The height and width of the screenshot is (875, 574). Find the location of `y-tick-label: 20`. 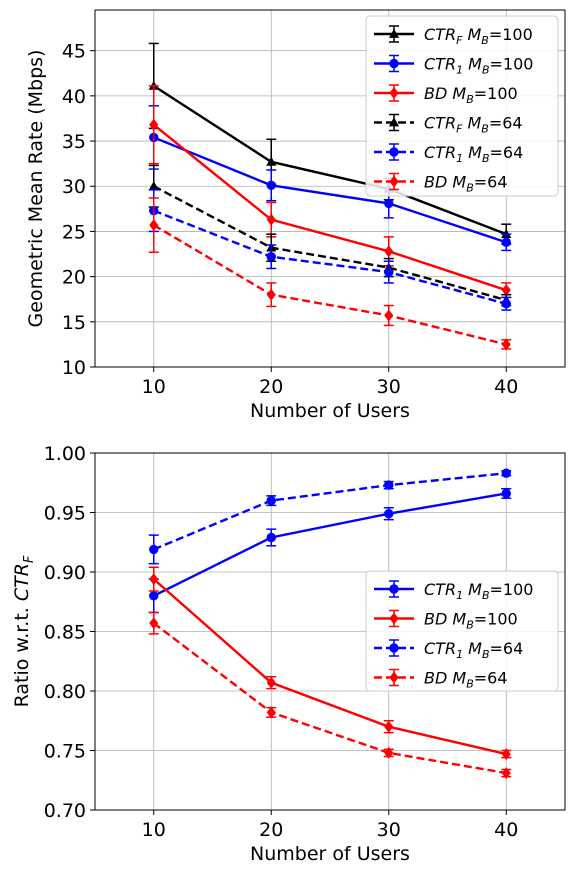

y-tick-label: 20 is located at coordinates (74, 278).